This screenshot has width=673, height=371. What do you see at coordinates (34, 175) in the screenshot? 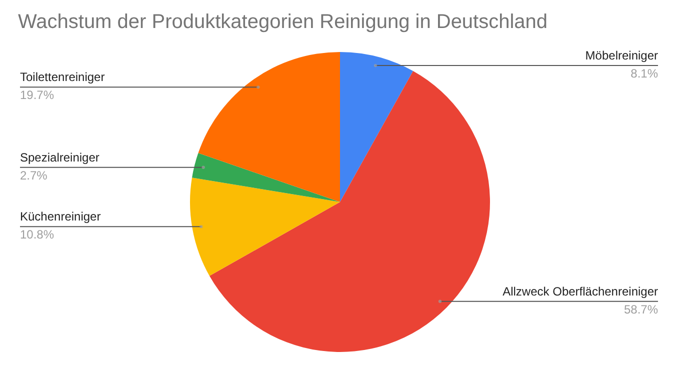
I see `data-label: 2.7%` at bounding box center [34, 175].